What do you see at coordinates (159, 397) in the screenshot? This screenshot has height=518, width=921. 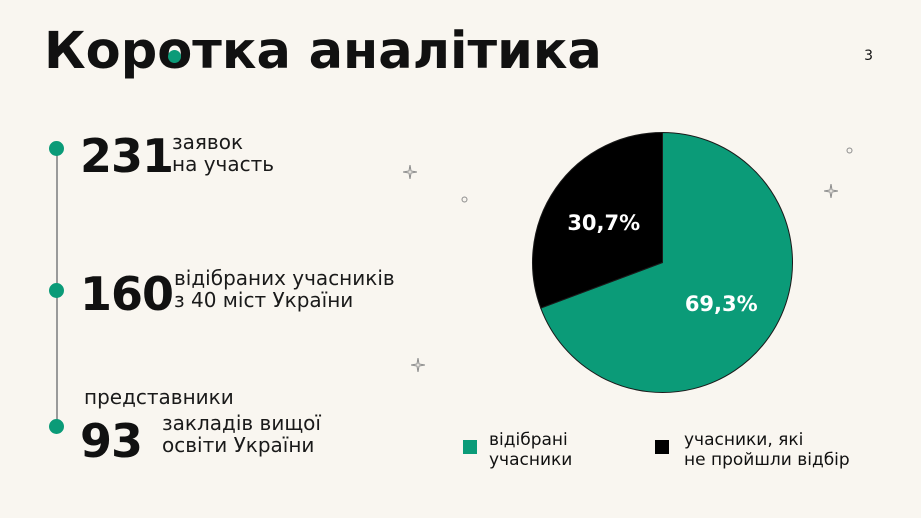 I see `stat-prefix: представники` at bounding box center [159, 397].